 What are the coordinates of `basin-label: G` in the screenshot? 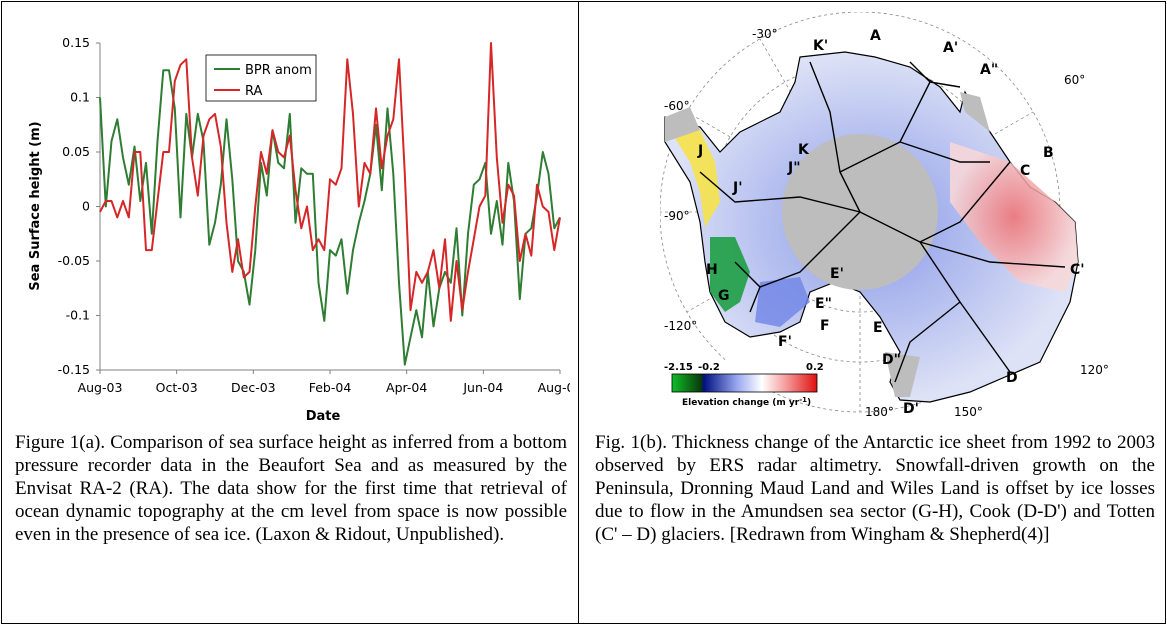 It's located at (724, 296).